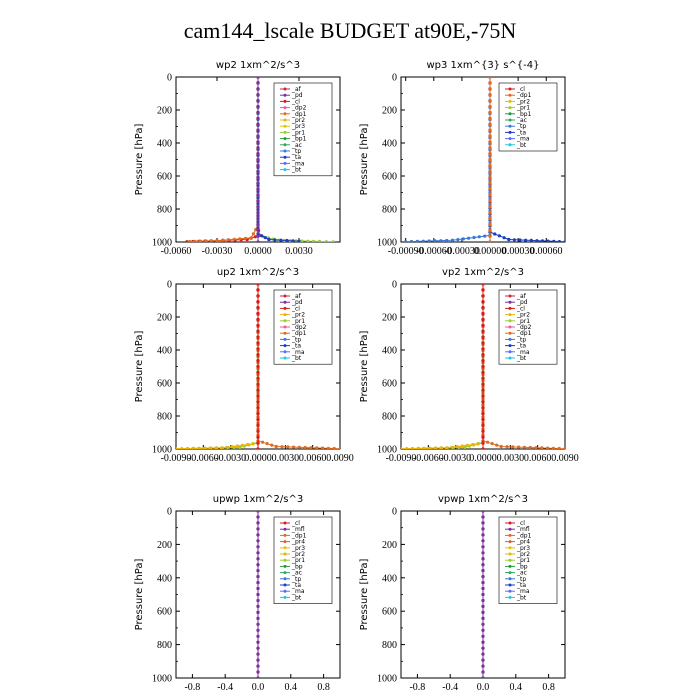 This screenshot has width=700, height=700. What do you see at coordinates (522, 566) in the screenshot?
I see `legend-label: _bp` at bounding box center [522, 566].